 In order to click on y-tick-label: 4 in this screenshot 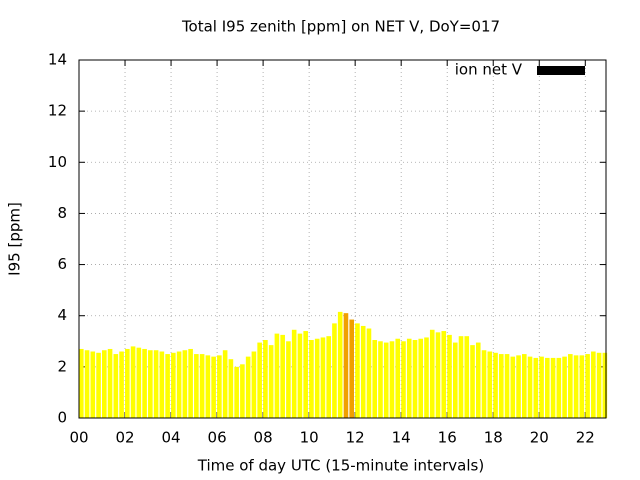, I will do `click(62, 315)`.